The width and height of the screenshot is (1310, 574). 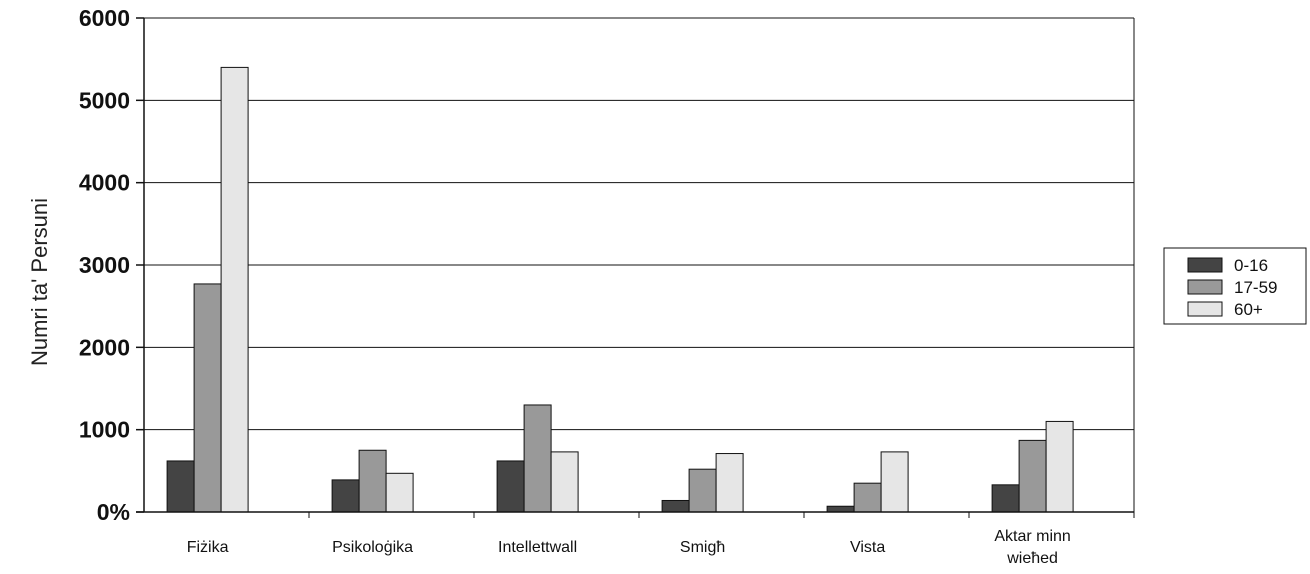 What do you see at coordinates (1248, 309) in the screenshot?
I see `legend-label: 60+` at bounding box center [1248, 309].